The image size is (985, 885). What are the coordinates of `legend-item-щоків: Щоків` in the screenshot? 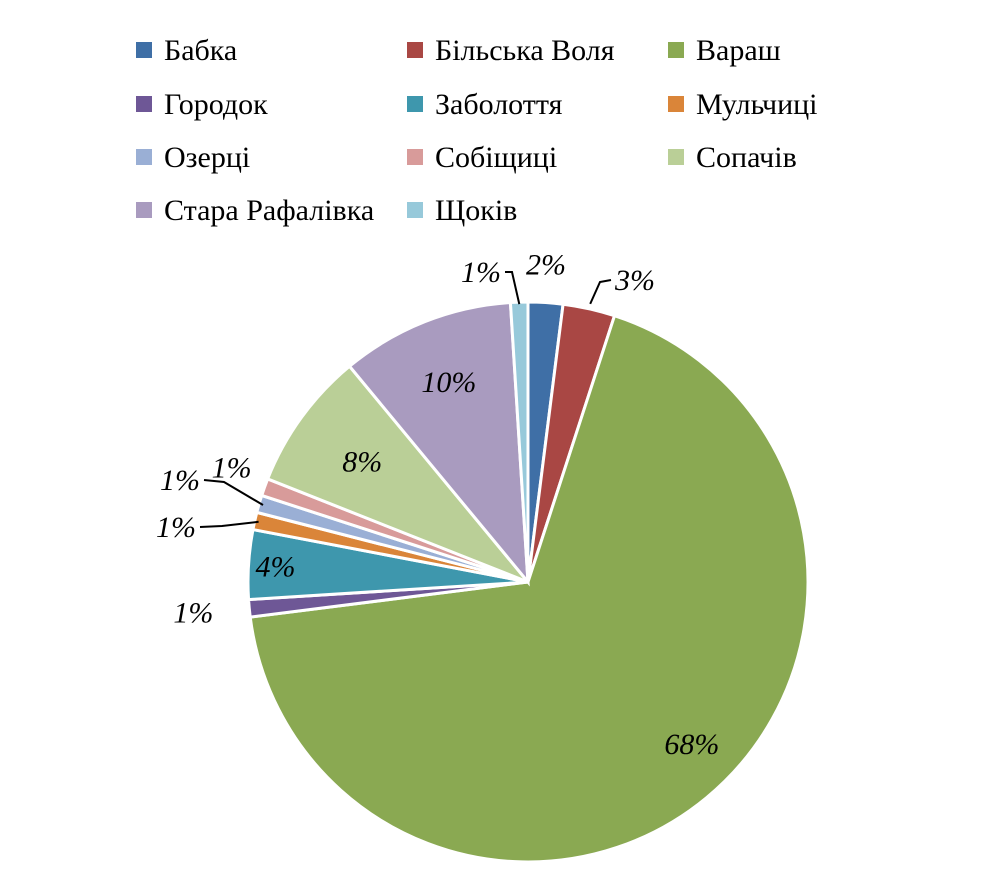 It's located at (462, 210).